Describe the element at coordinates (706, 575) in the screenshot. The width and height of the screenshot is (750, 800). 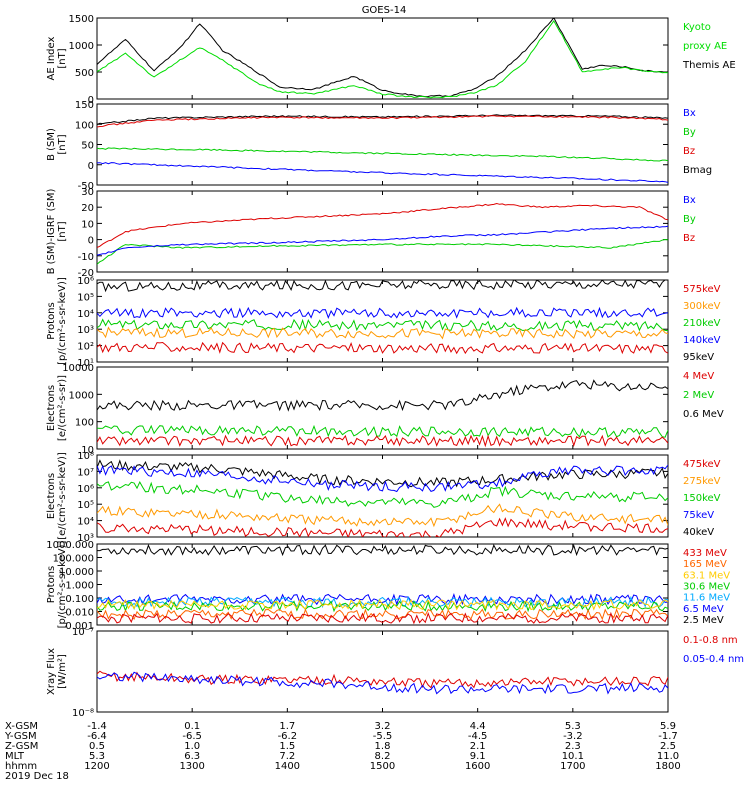
I see `legend-entry: 63.1 MeV` at that location.